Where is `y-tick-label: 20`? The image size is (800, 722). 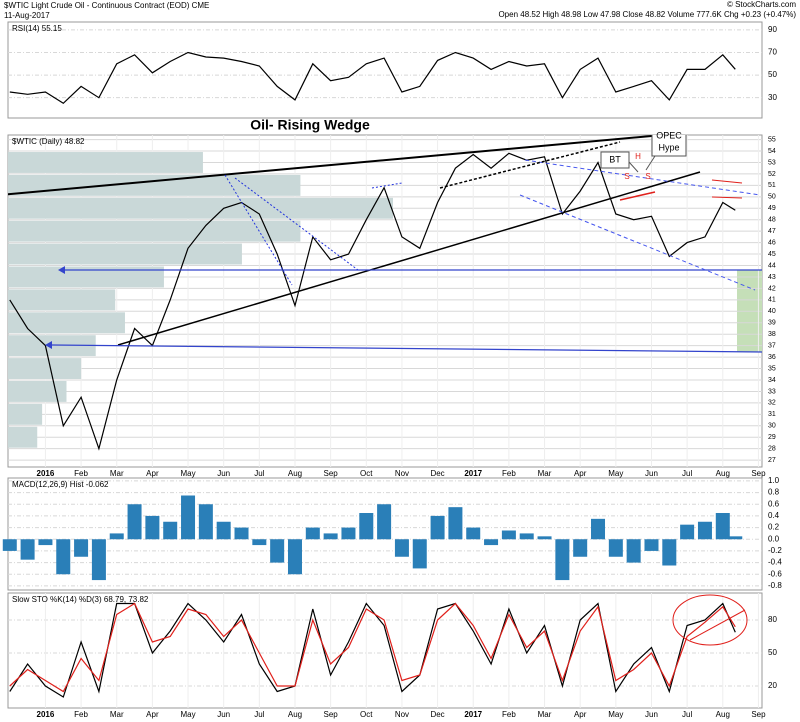 y-tick-label: 20 is located at coordinates (772, 685).